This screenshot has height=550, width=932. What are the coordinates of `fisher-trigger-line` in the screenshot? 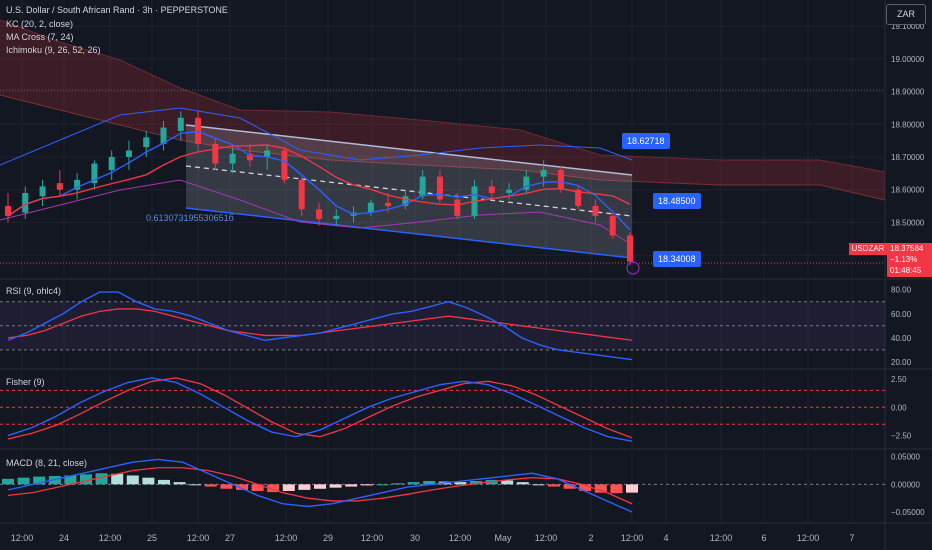 It's located at (320, 408).